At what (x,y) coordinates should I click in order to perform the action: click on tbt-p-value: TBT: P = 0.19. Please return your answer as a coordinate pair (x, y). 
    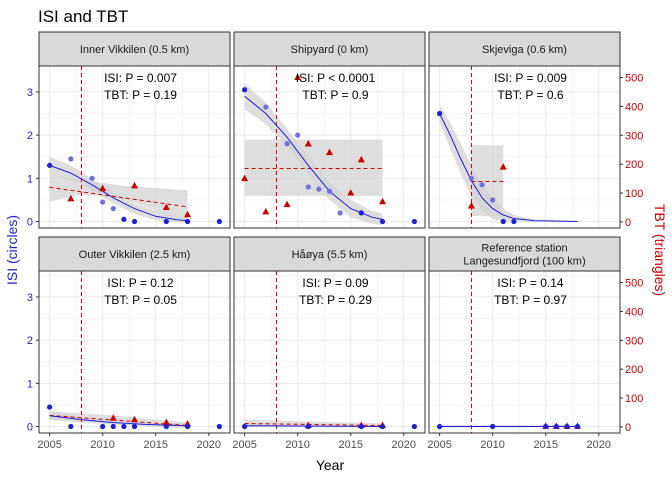
    Looking at the image, I should click on (140, 95).